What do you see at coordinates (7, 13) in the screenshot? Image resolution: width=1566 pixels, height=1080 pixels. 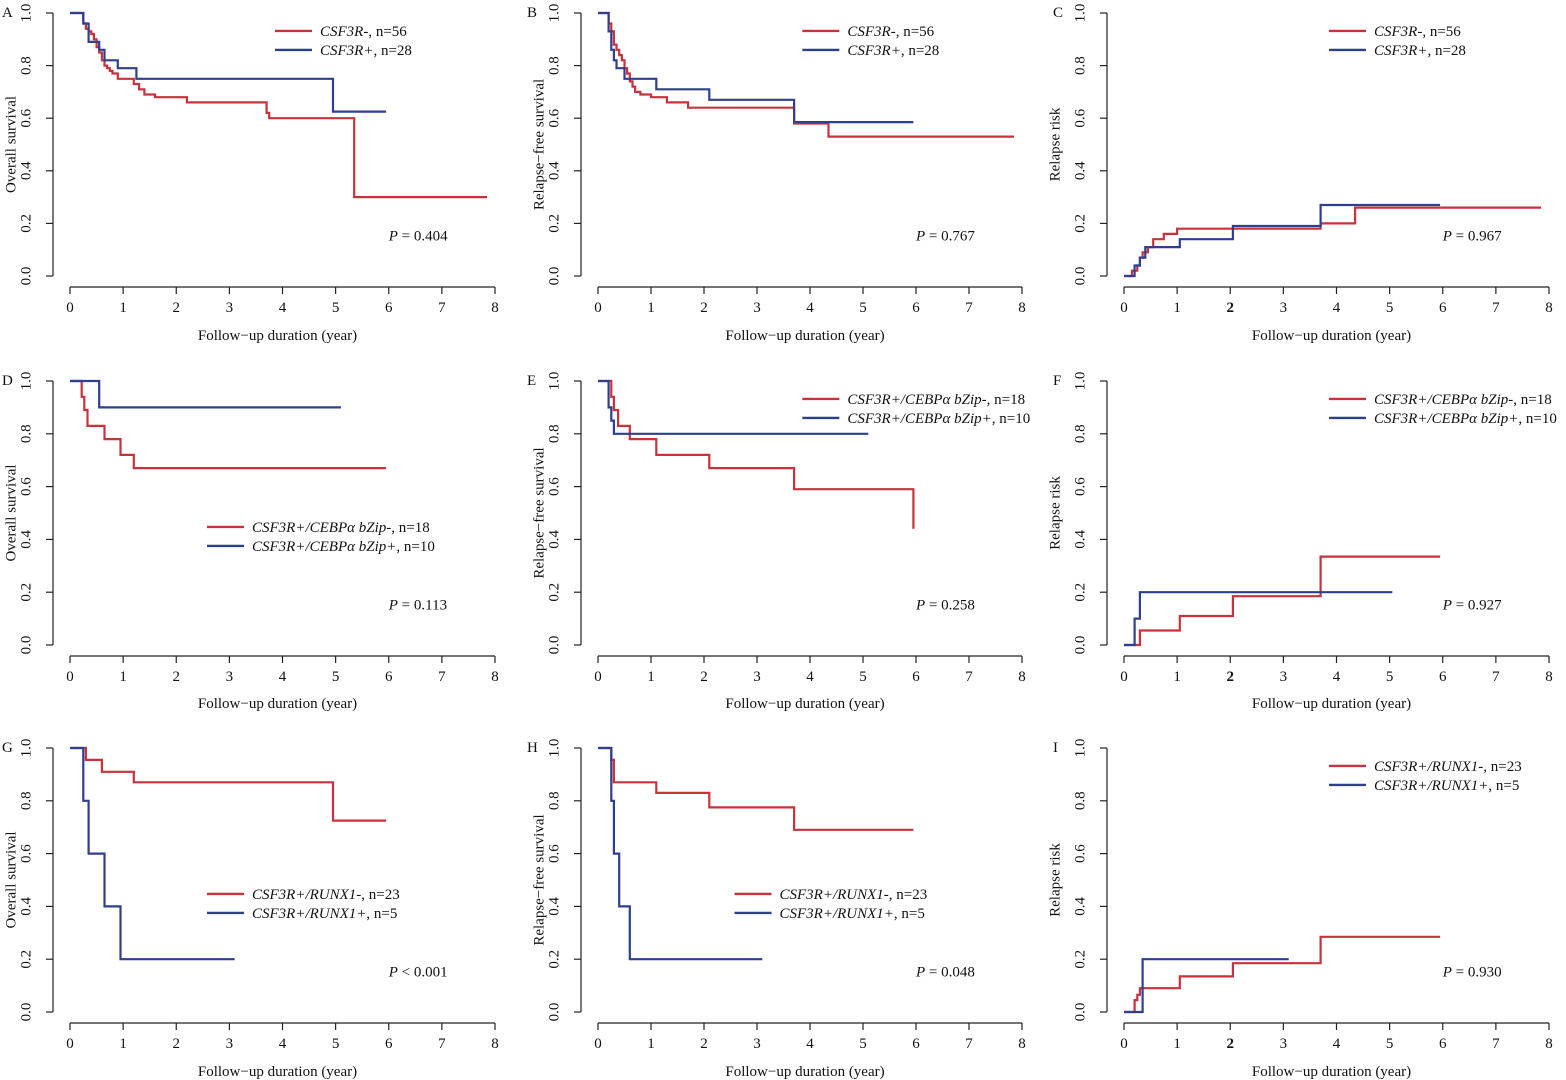 I see `panel-letter: A` at bounding box center [7, 13].